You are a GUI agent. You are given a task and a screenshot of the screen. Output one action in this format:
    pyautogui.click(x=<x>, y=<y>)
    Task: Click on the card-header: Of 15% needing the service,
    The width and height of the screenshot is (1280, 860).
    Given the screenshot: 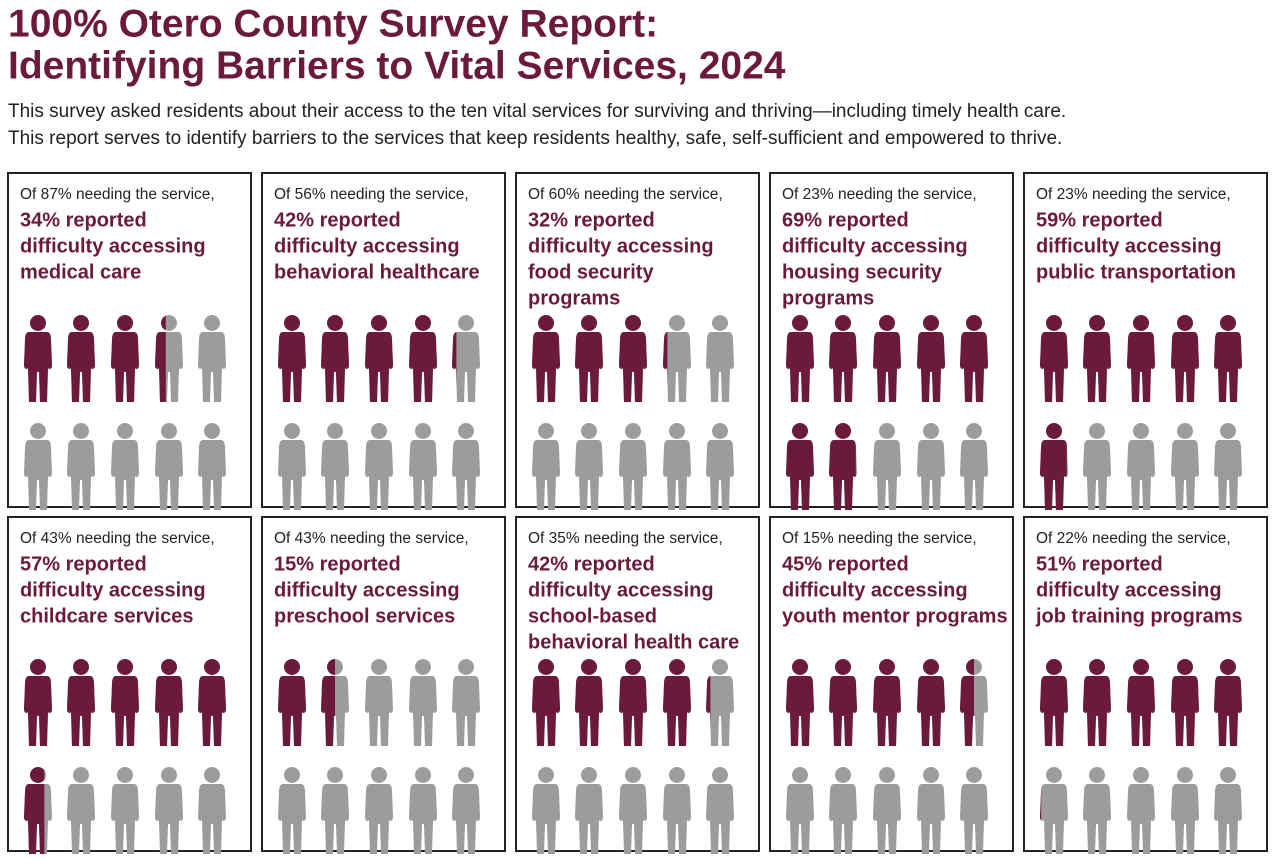 What is the action you would take?
    pyautogui.click(x=879, y=538)
    